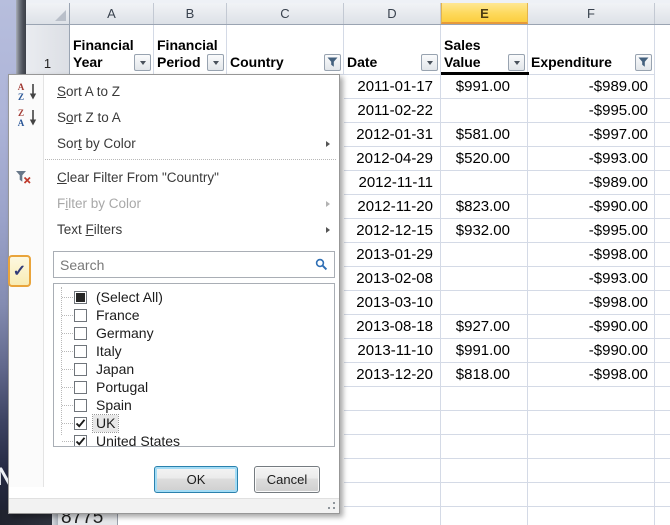 This screenshot has width=670, height=525. I want to click on filter-value-japan: Japan, so click(194, 369).